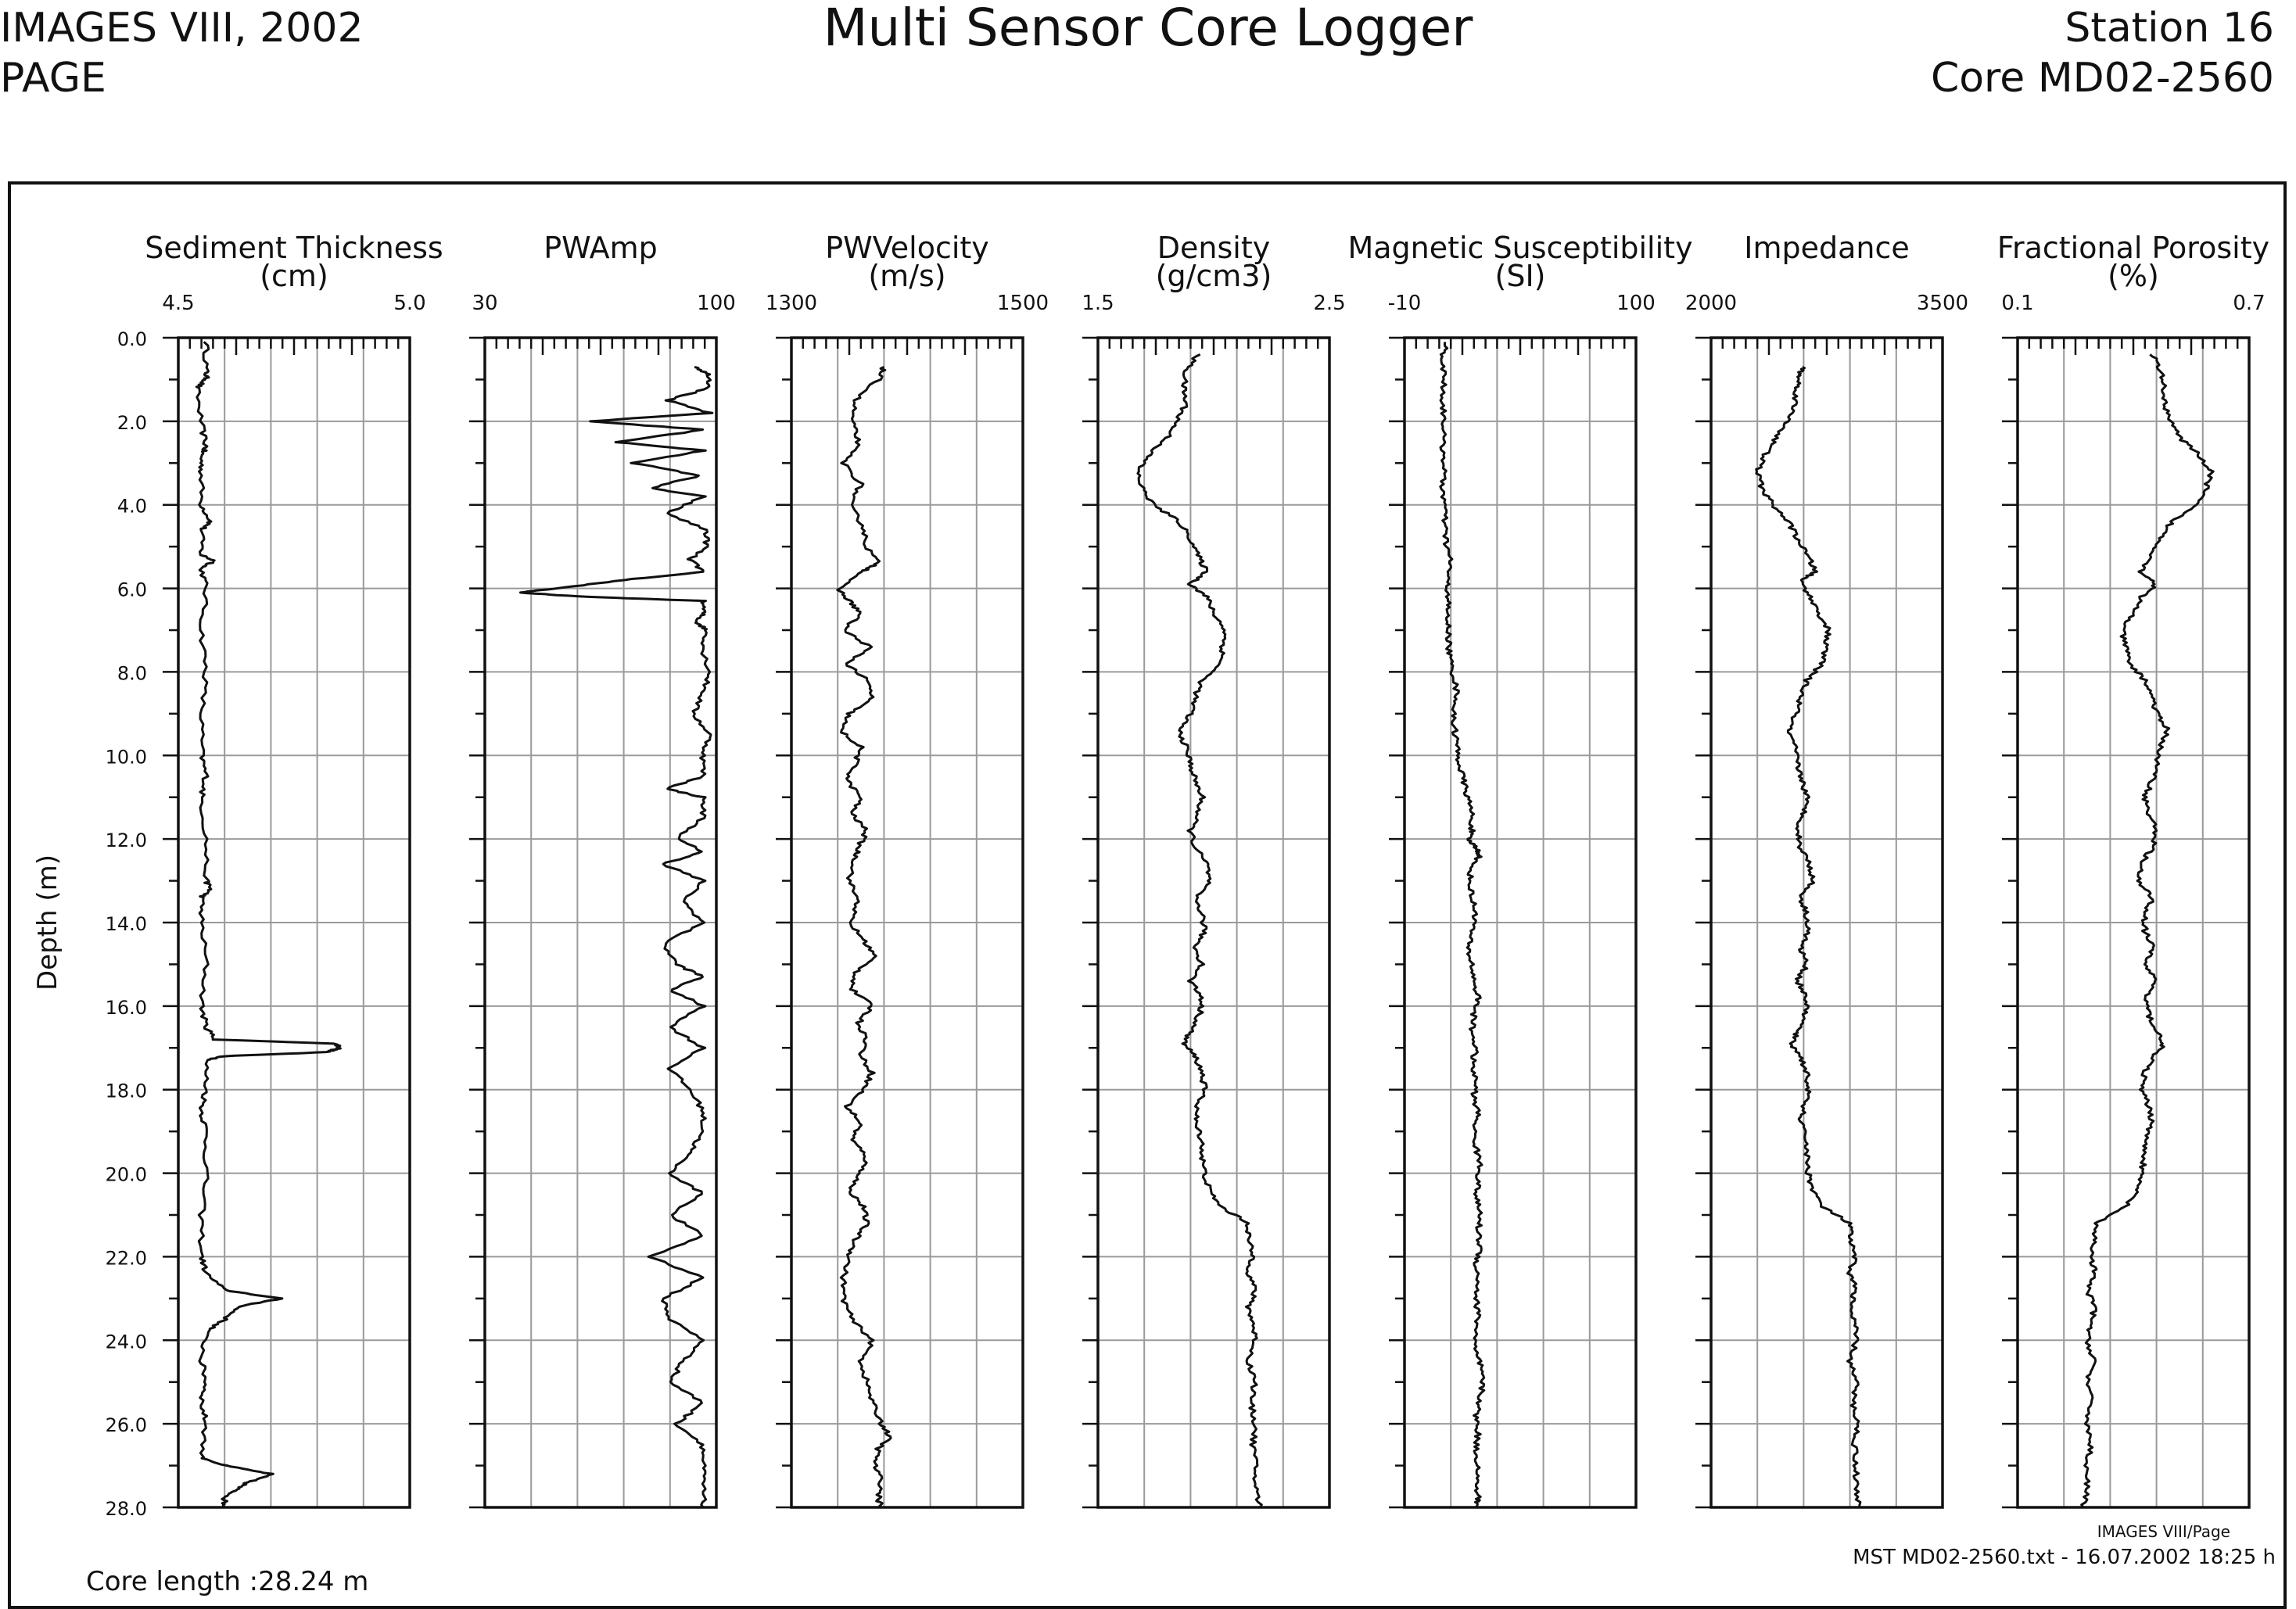 The width and height of the screenshot is (2296, 1609). What do you see at coordinates (126, 841) in the screenshot?
I see `depth-tick-label: 12.0` at bounding box center [126, 841].